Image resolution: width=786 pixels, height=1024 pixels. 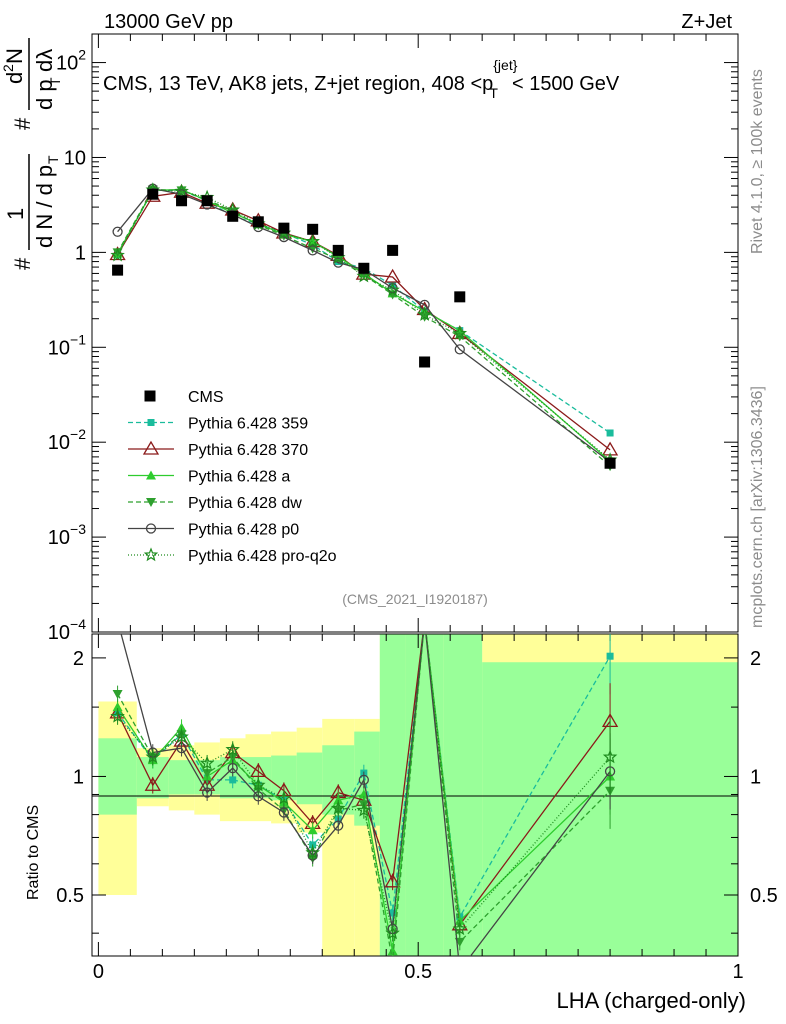 What do you see at coordinates (78, 434) in the screenshot?
I see `y-tick-exp: −2` at bounding box center [78, 434].